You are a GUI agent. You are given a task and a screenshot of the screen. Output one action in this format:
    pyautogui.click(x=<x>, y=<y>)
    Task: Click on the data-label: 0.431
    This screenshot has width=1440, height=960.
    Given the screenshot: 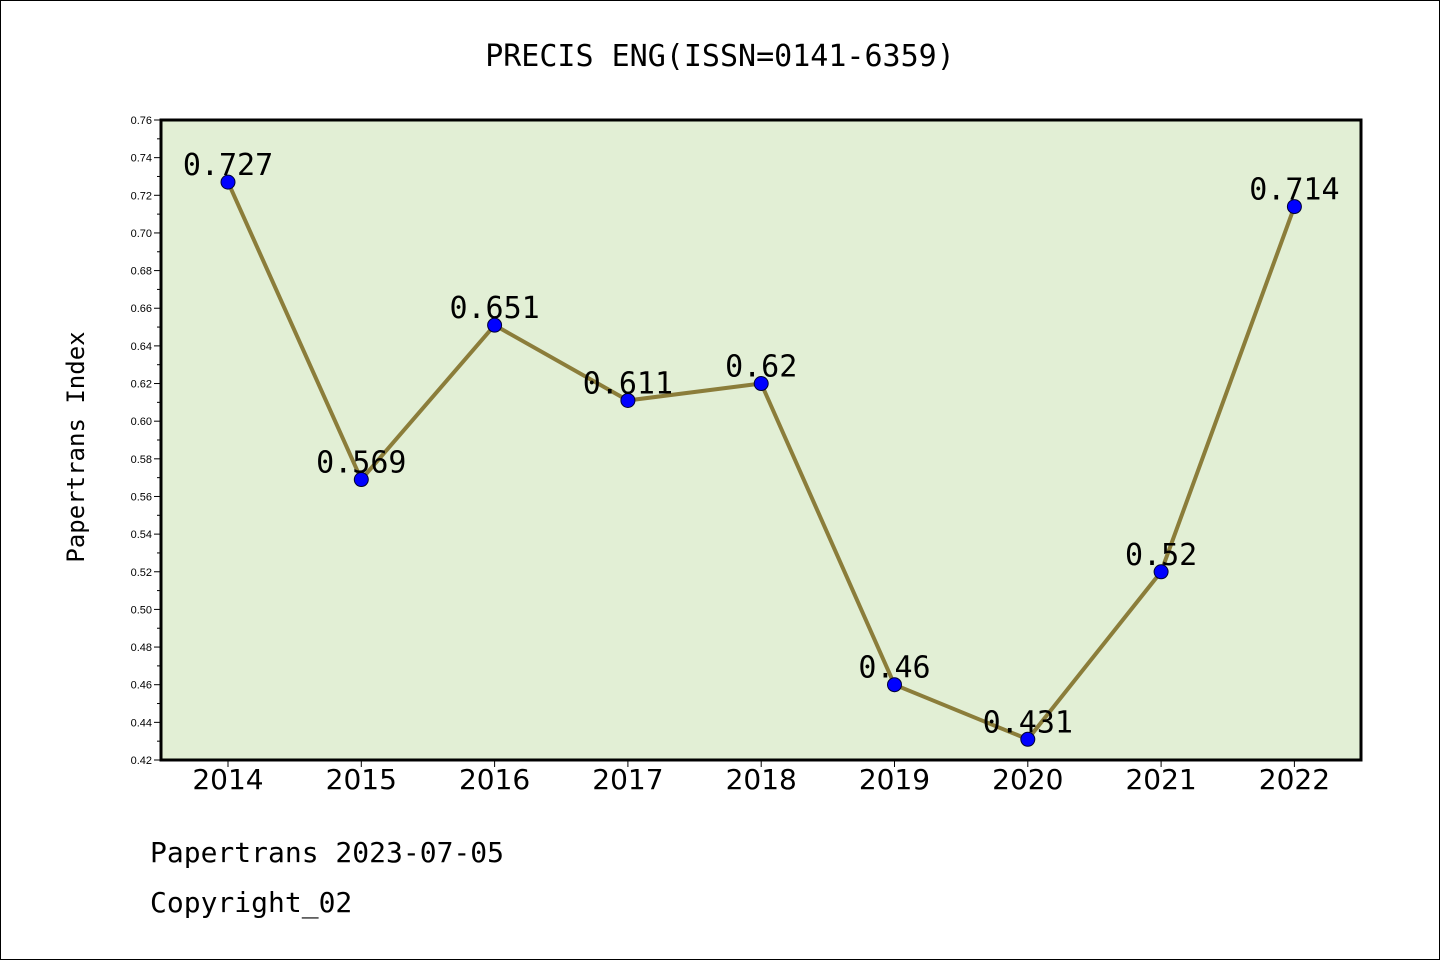 What is the action you would take?
    pyautogui.click(x=1028, y=722)
    